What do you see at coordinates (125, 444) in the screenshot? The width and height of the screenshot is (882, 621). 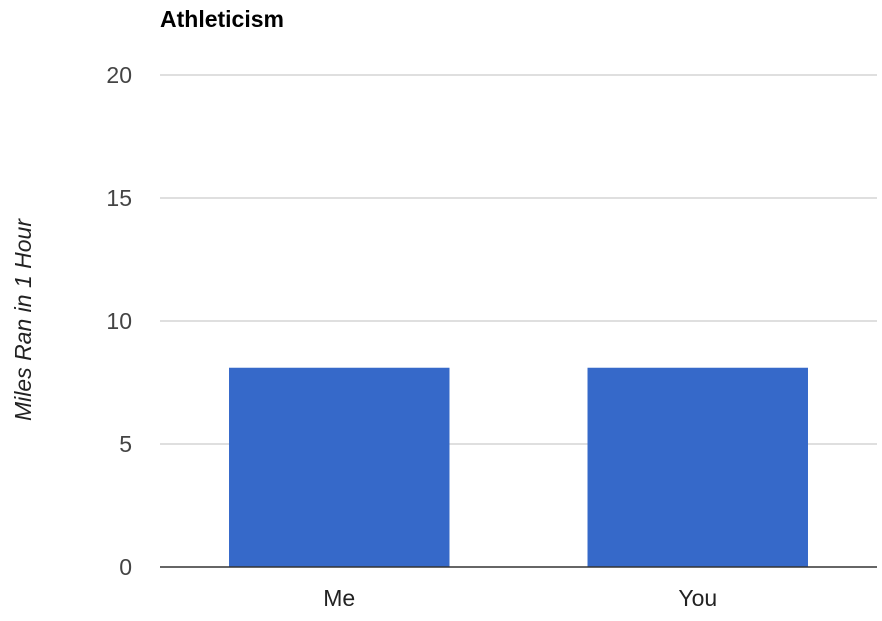 I see `y-tick-label: 5` at bounding box center [125, 444].